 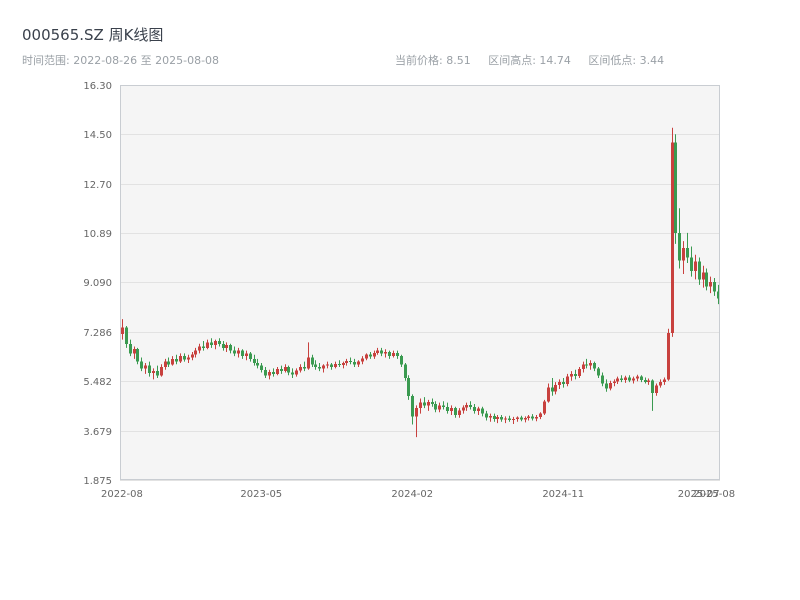 I want to click on current-price-stat: 当前价格: 8.51, so click(x=433, y=60).